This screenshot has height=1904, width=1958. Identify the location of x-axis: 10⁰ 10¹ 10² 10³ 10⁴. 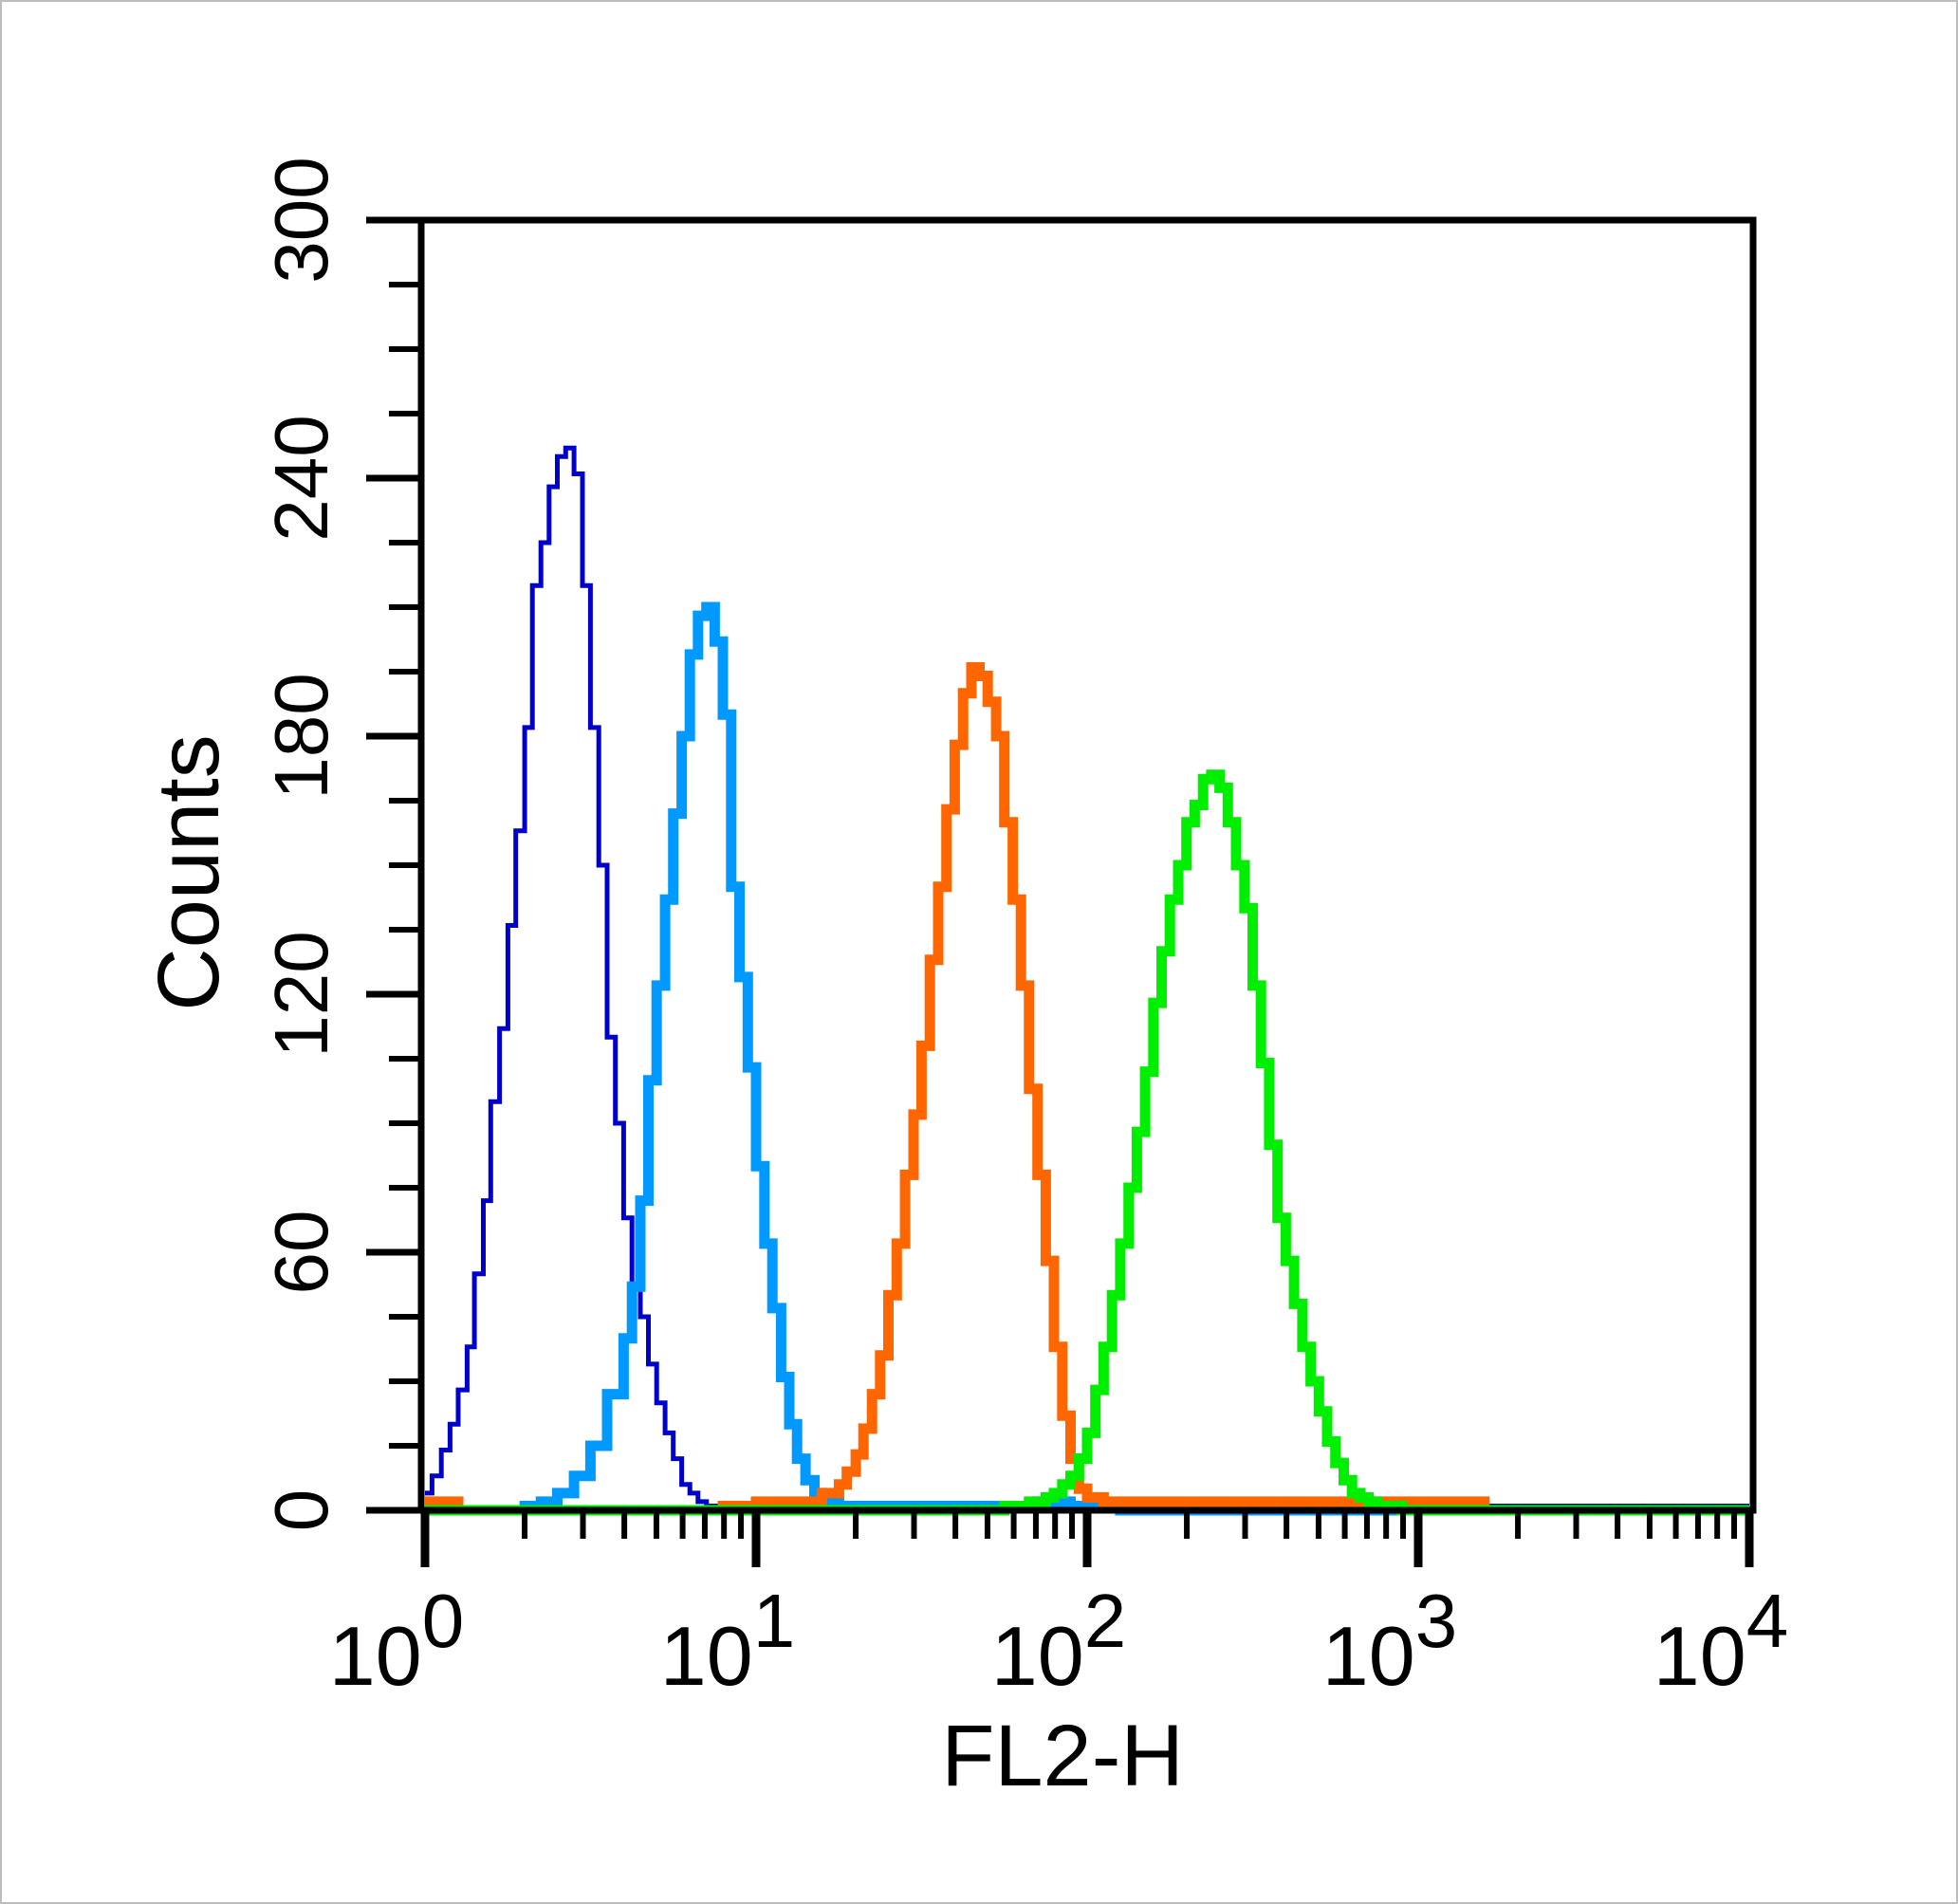
(1059, 1606).